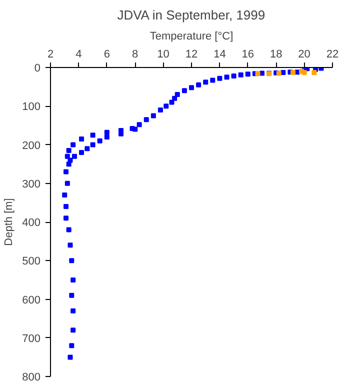 The image size is (341, 384). Describe the element at coordinates (135, 54) in the screenshot. I see `x-tick-label: 8` at that location.